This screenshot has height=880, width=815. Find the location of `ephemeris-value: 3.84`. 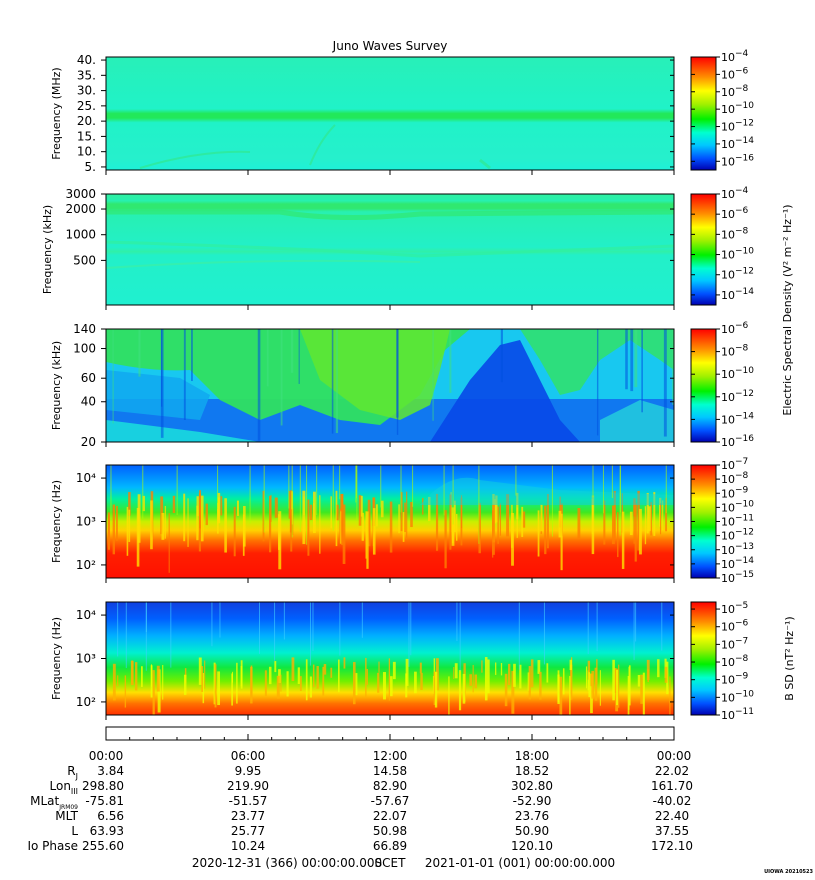

ephemeris-value: 3.84 is located at coordinates (110, 771).